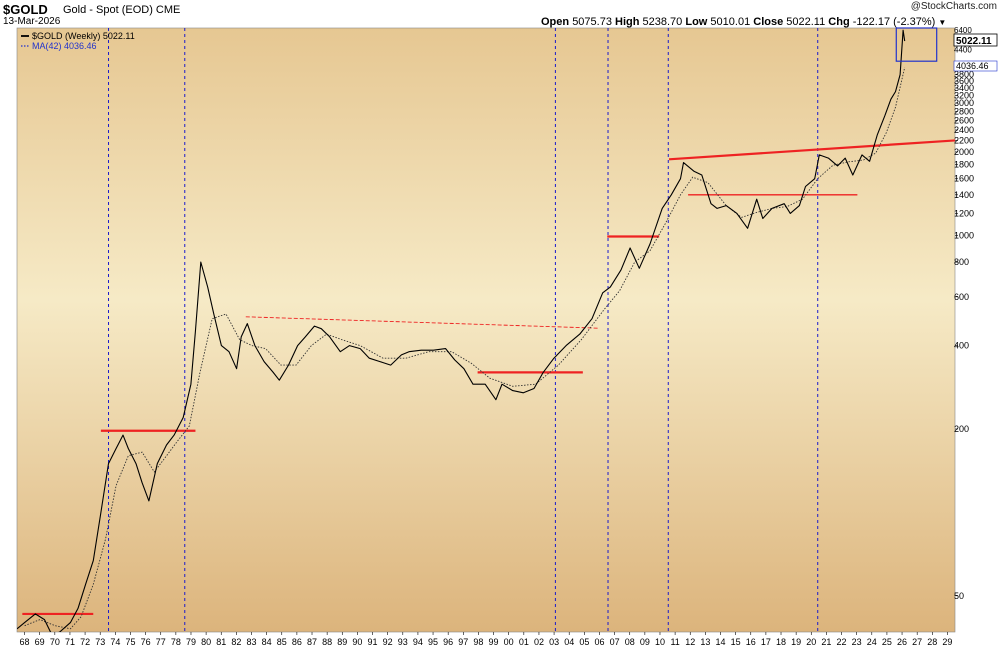 This screenshot has height=650, width=1000. I want to click on x-tick-label: 77, so click(161, 642).